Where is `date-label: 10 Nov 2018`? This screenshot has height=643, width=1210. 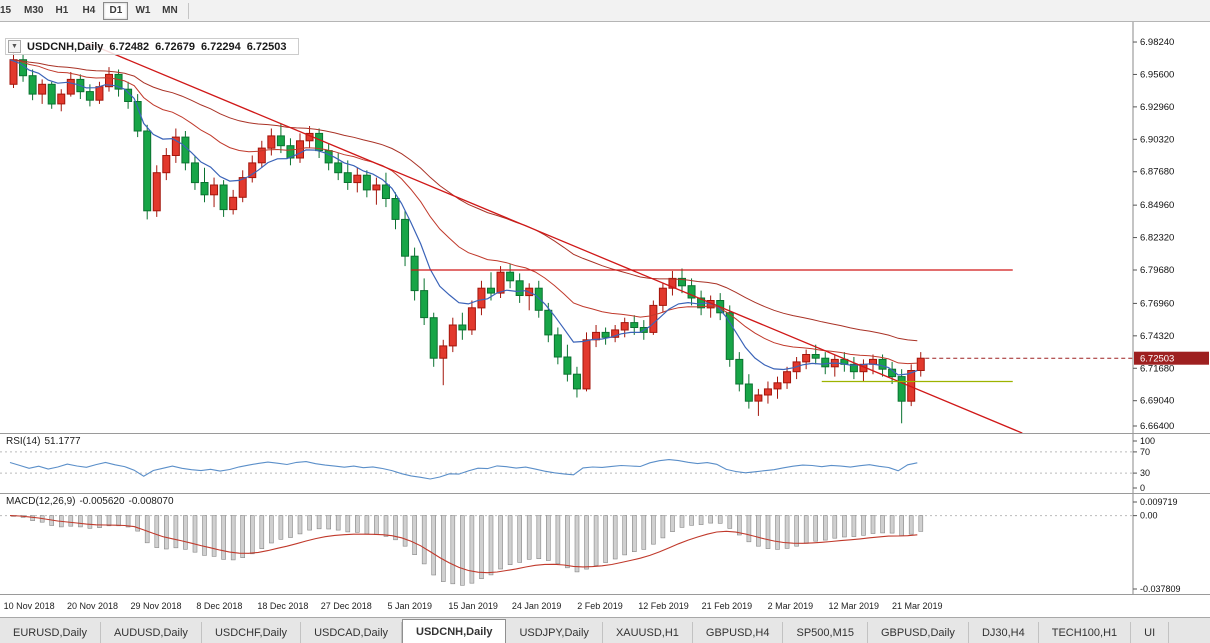 date-label: 10 Nov 2018 is located at coordinates (29, 606).